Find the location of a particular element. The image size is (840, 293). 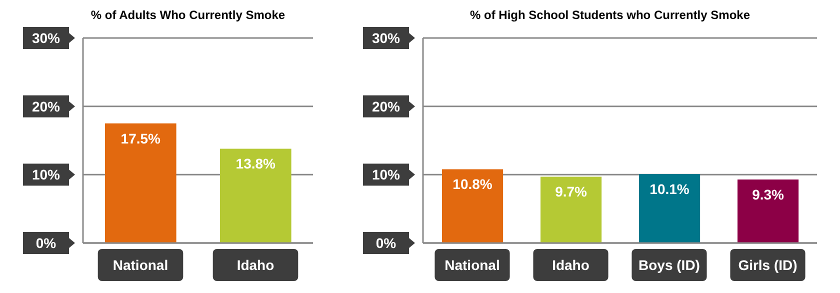

x-tick-label: Girls (ID) is located at coordinates (768, 265).